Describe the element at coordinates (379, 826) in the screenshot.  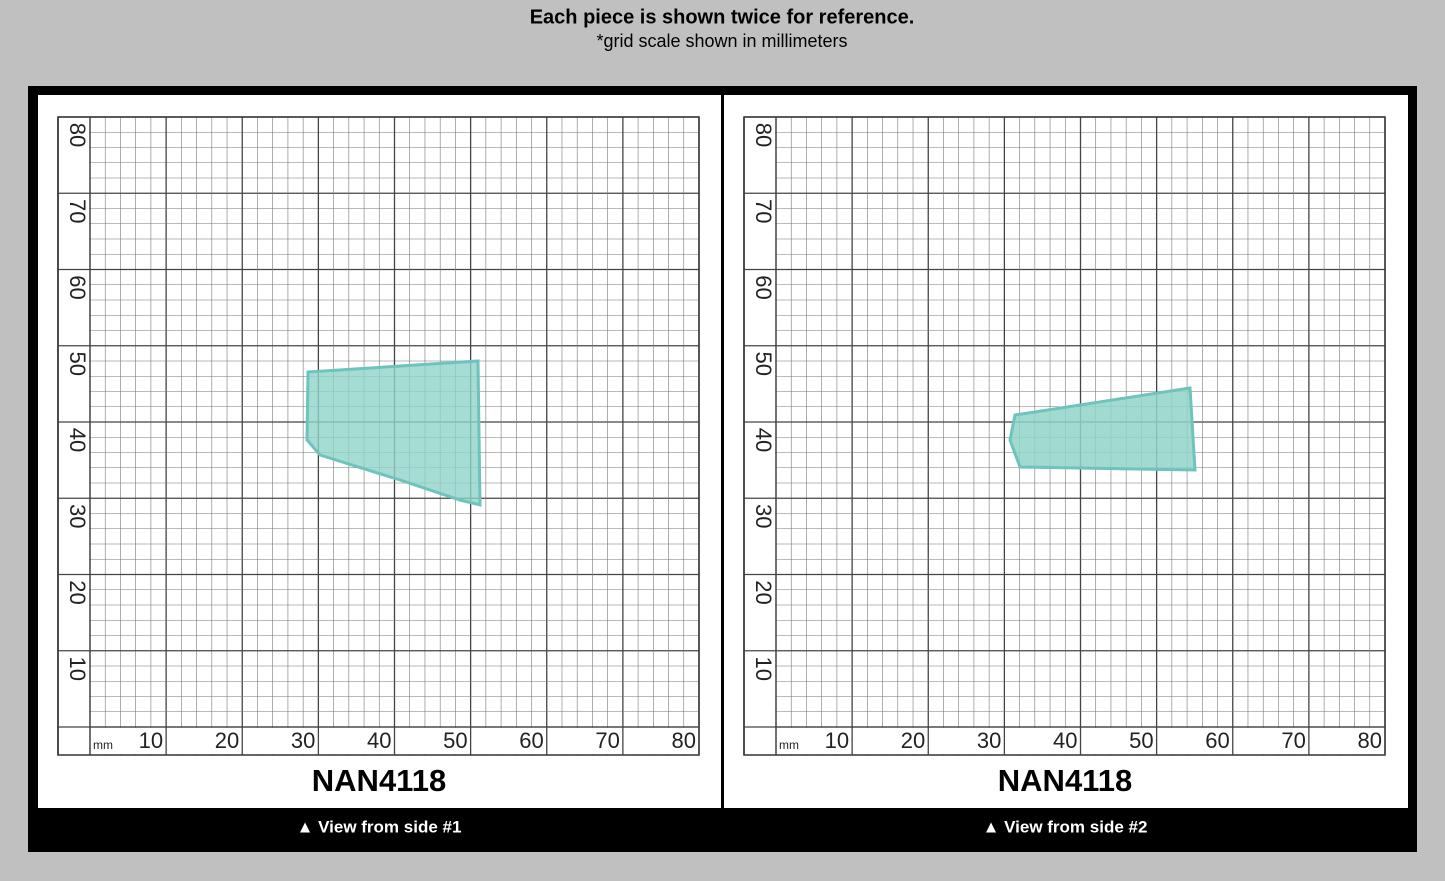
I see `view-caption: ▲ View from side #1` at that location.